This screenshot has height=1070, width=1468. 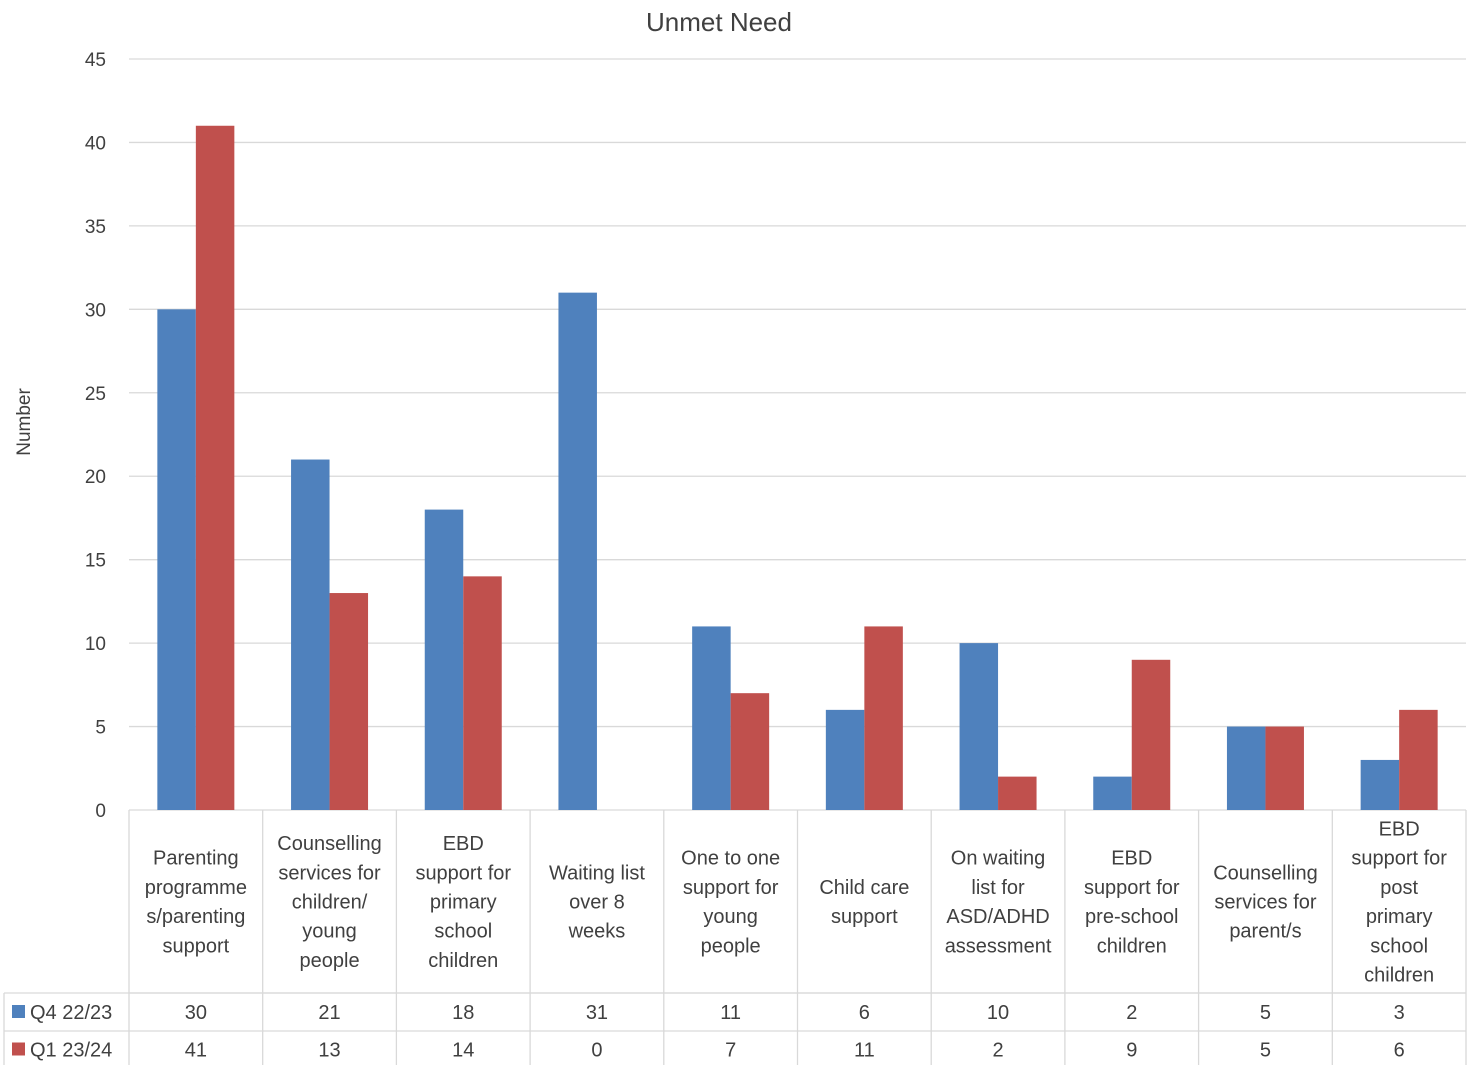 I want to click on data-table-value: 31, so click(x=597, y=1013).